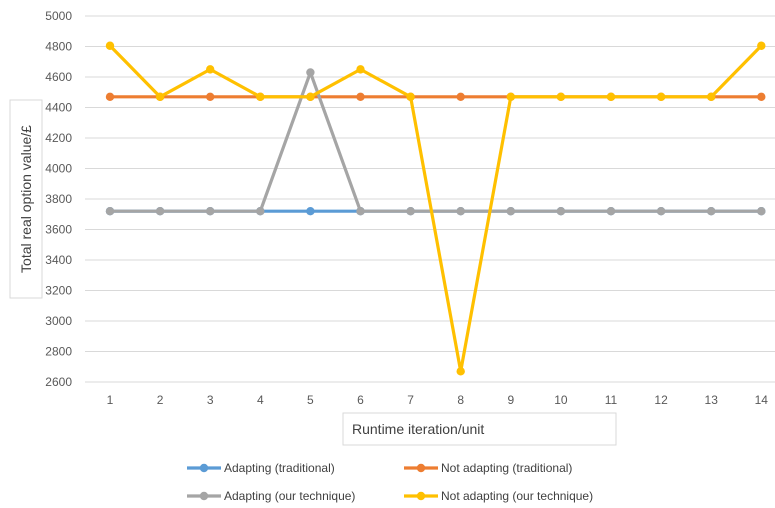 The image size is (775, 508). I want to click on y-tick-label: 5000, so click(58, 16).